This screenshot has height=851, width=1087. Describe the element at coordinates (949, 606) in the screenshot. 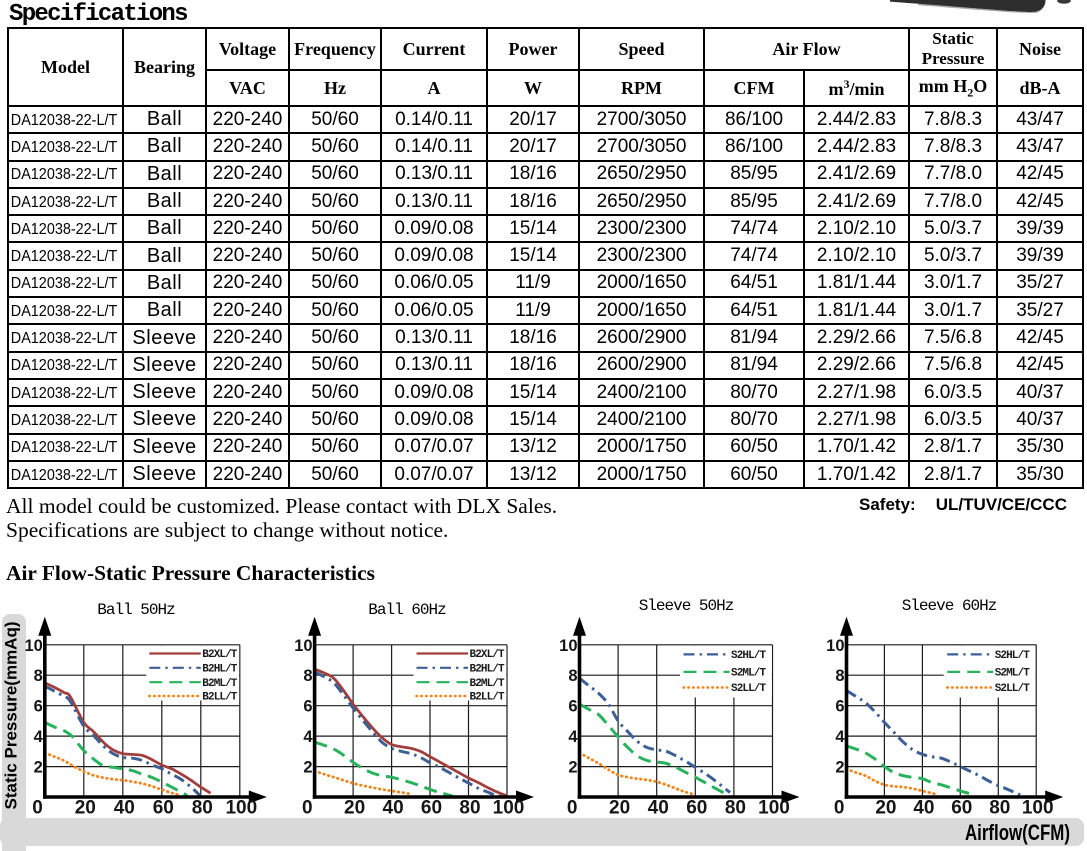

I see `svg-text: Sleeve 60Hz` at that location.